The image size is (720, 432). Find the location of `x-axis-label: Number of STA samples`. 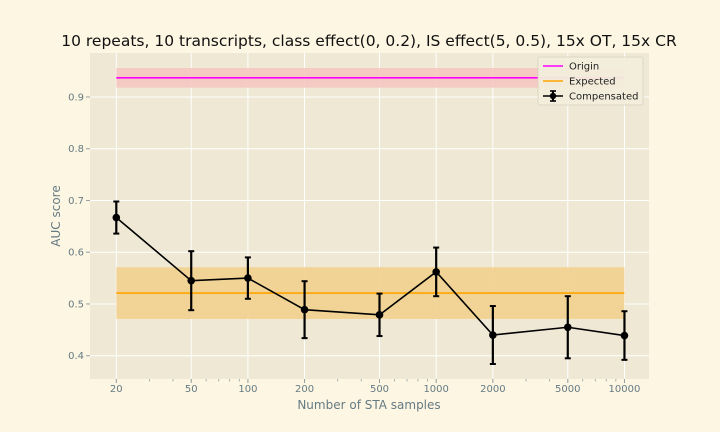

x-axis-label: Number of STA samples is located at coordinates (368, 405).